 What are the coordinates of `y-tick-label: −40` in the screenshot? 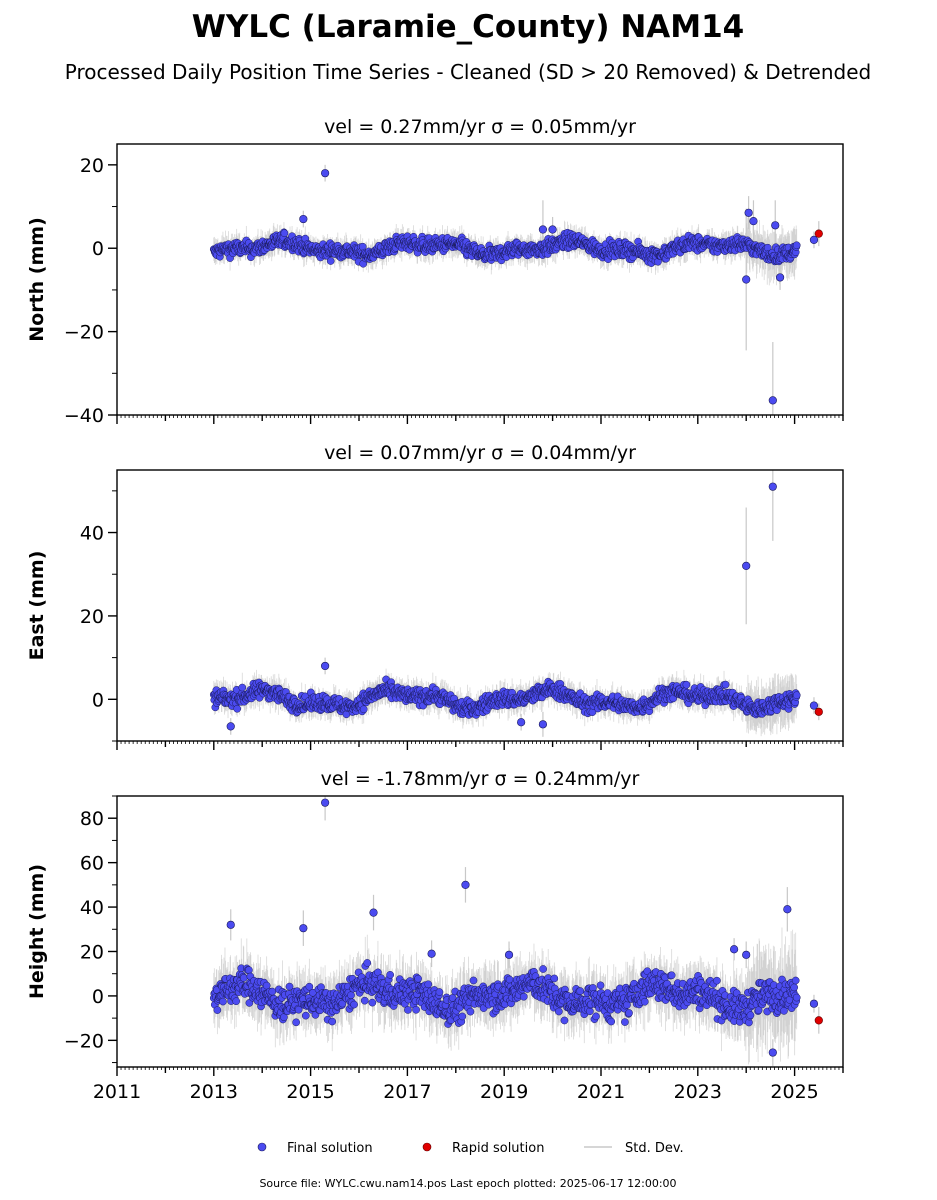 It's located at (84, 416).